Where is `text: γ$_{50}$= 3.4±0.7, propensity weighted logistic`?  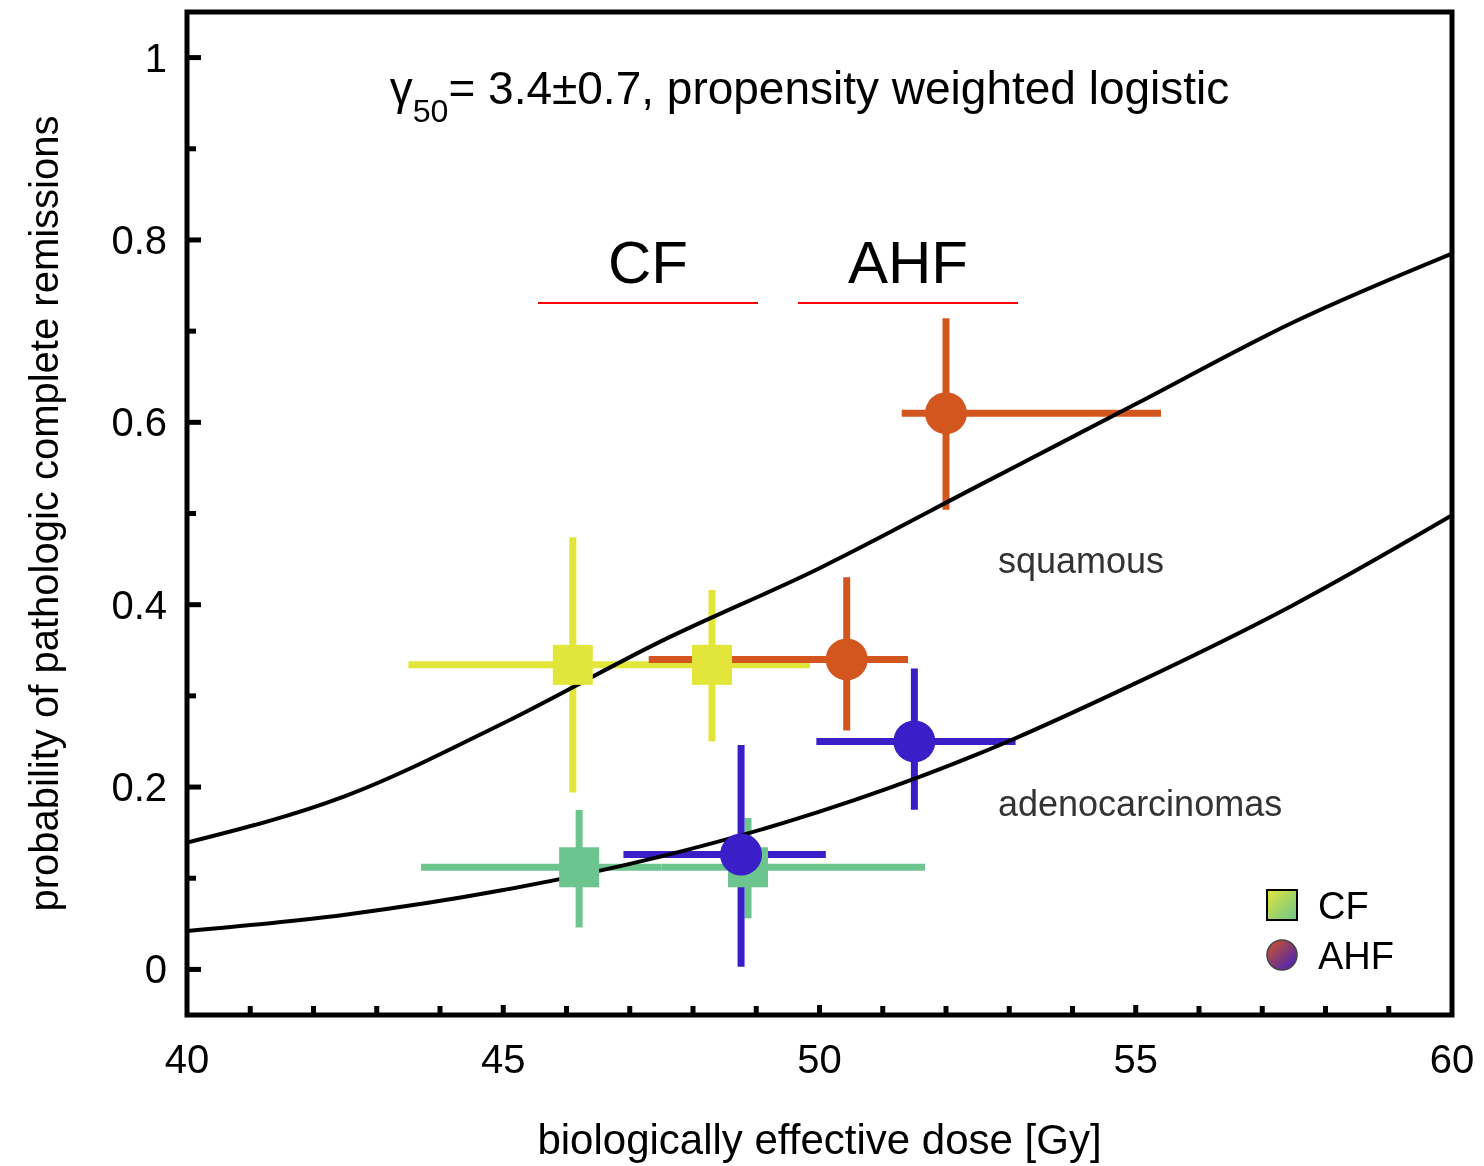
text: γ$_{50}$= 3.4±0.7, propensity weighted logistic is located at coordinates (809, 95).